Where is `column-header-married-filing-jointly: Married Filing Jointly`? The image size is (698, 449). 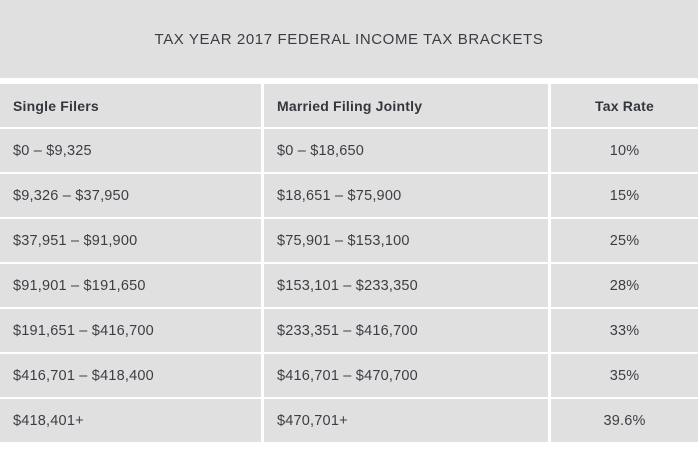
column-header-married-filing-jointly: Married Filing Jointly is located at coordinates (406, 105).